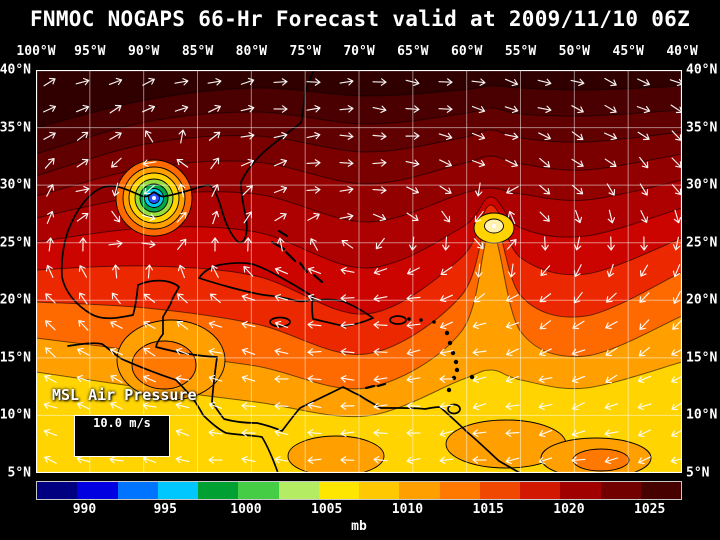  What do you see at coordinates (702, 243) in the screenshot?
I see `lat-tick-25°N: 25°N` at bounding box center [702, 243].